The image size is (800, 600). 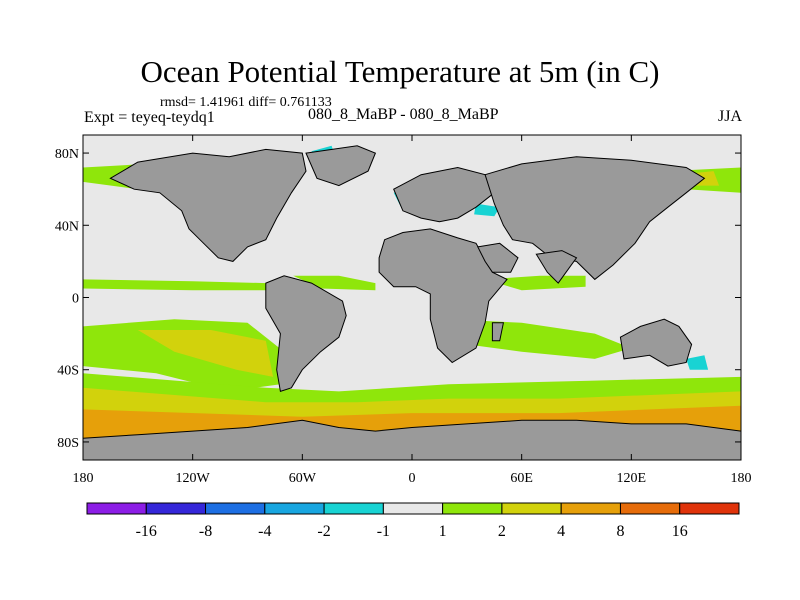 What do you see at coordinates (341, 166) in the screenshot?
I see `land-greenland` at bounding box center [341, 166].